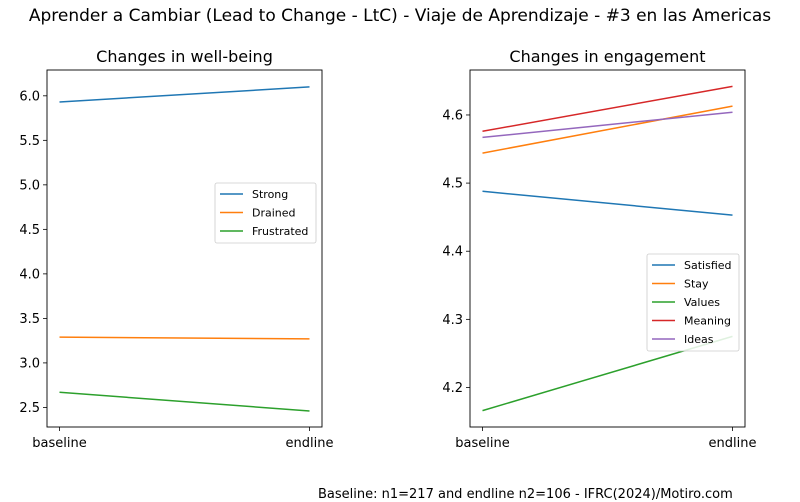 The image size is (800, 502). Describe the element at coordinates (607, 125) in the screenshot. I see `engagement-series-ideas` at that location.